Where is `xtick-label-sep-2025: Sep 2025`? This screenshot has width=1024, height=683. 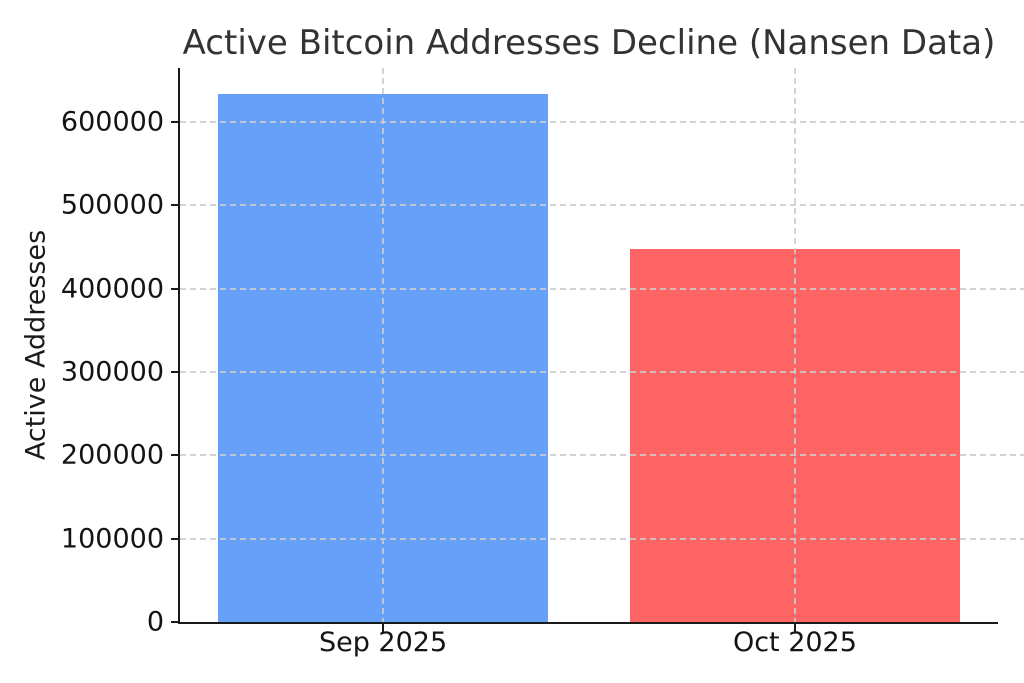
xtick-label-sep-2025: Sep 2025 is located at coordinates (383, 642).